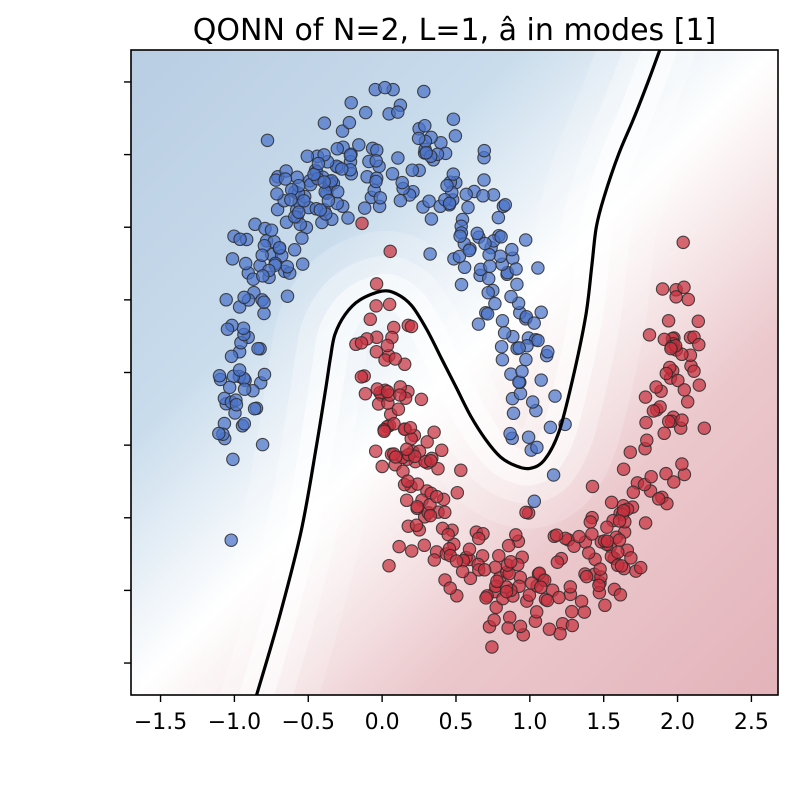 This screenshot has width=792, height=787. Describe the element at coordinates (382, 722) in the screenshot. I see `x-tick-label: 0.0` at that location.